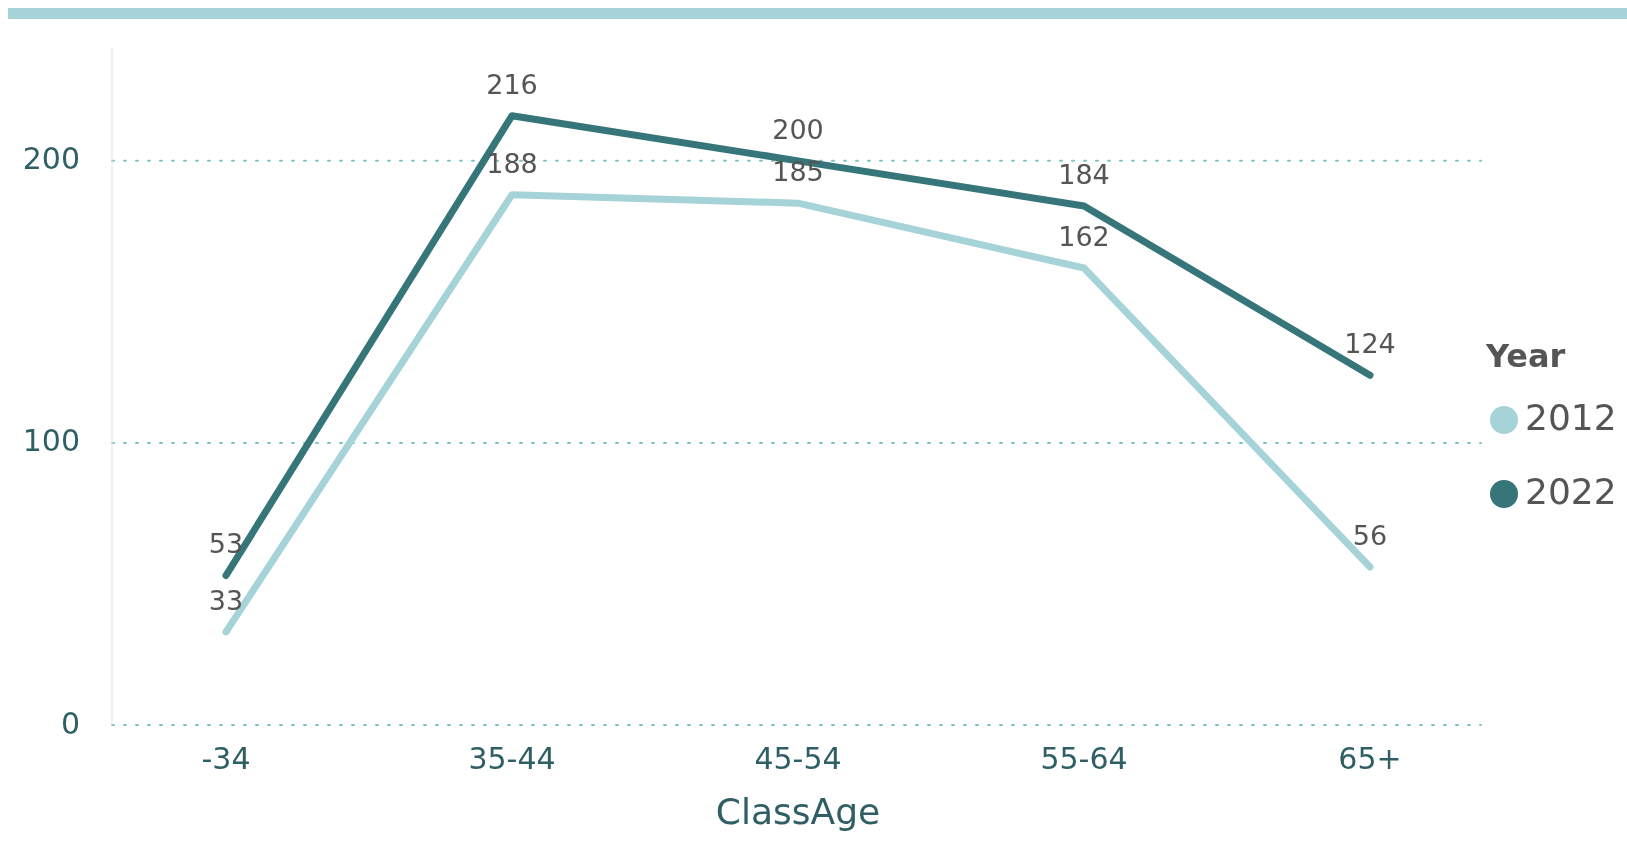  Describe the element at coordinates (1084, 237) in the screenshot. I see `data-label: 162` at that location.